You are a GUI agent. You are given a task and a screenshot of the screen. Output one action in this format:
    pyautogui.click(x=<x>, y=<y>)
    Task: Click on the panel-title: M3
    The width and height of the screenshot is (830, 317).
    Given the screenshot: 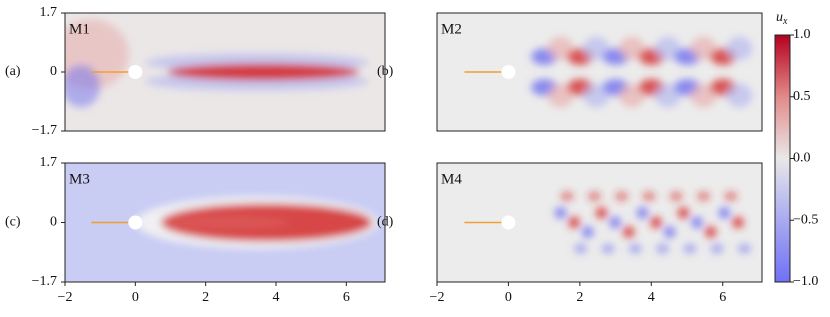 What is the action you would take?
    pyautogui.click(x=79, y=179)
    